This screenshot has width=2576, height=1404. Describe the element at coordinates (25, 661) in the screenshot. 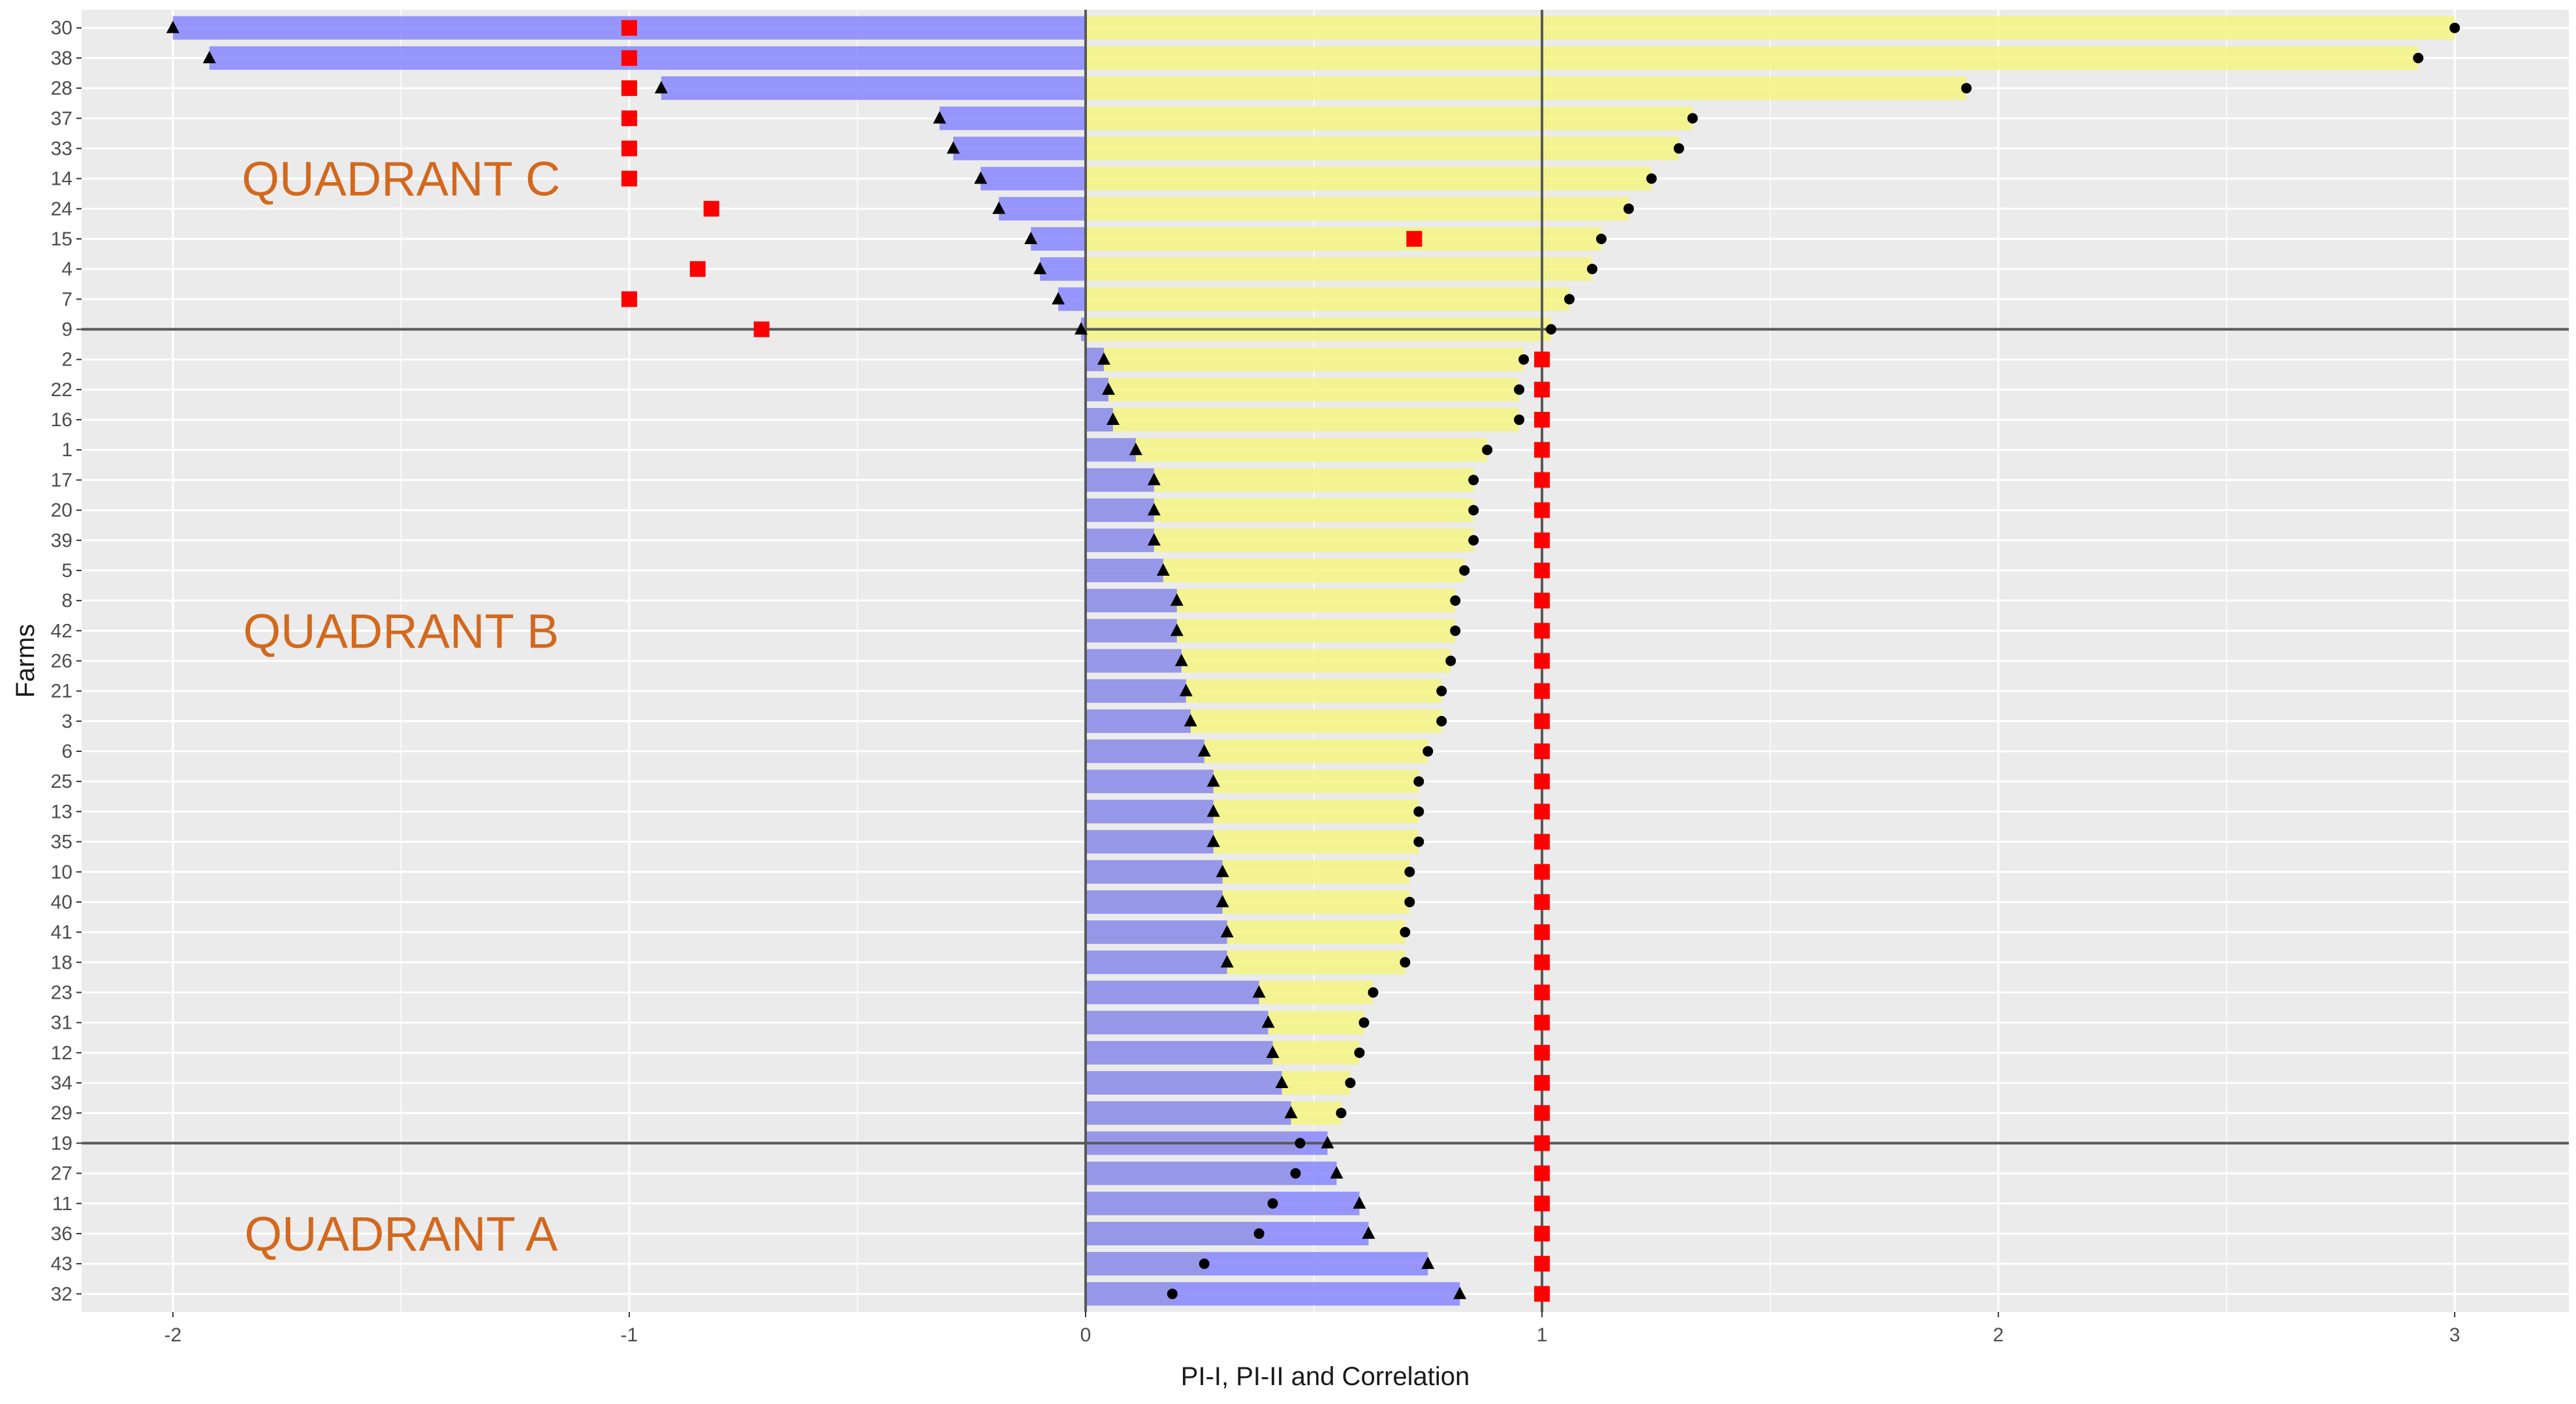

I see `y-axis-title: Farms` at that location.